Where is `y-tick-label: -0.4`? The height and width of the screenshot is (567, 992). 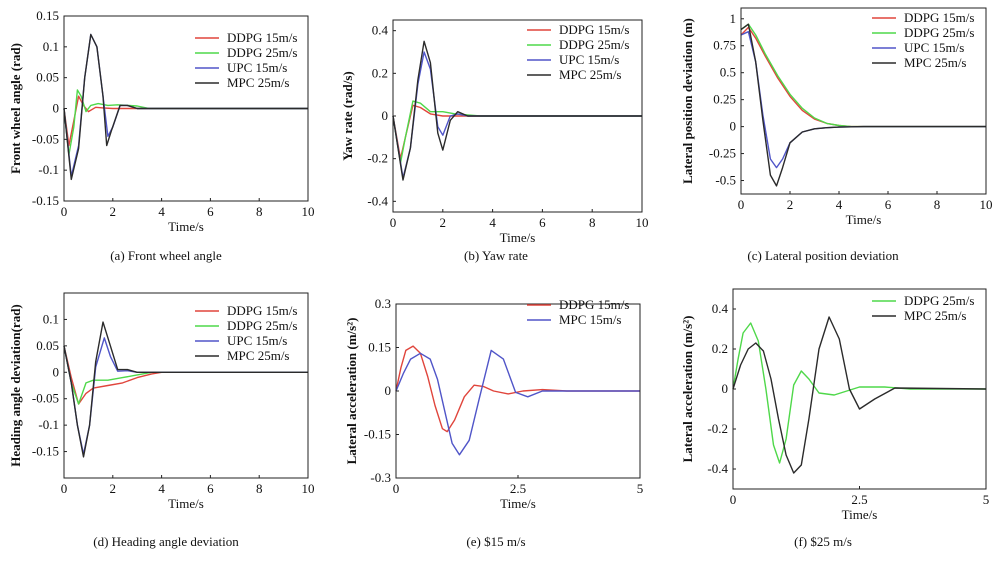
y-tick-label: -0.4 is located at coordinates (377, 200).